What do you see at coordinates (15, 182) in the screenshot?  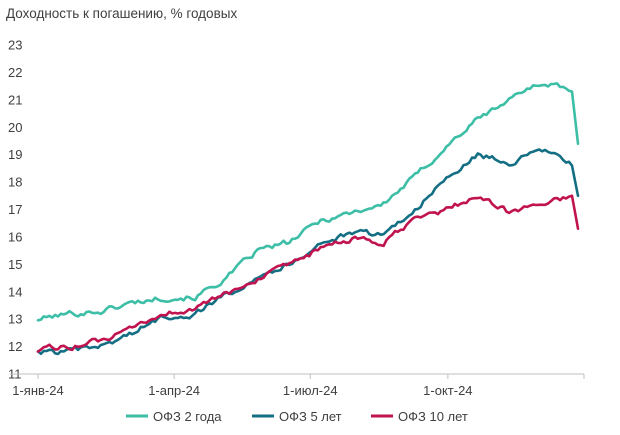 I see `y-tick-label: 18` at bounding box center [15, 182].